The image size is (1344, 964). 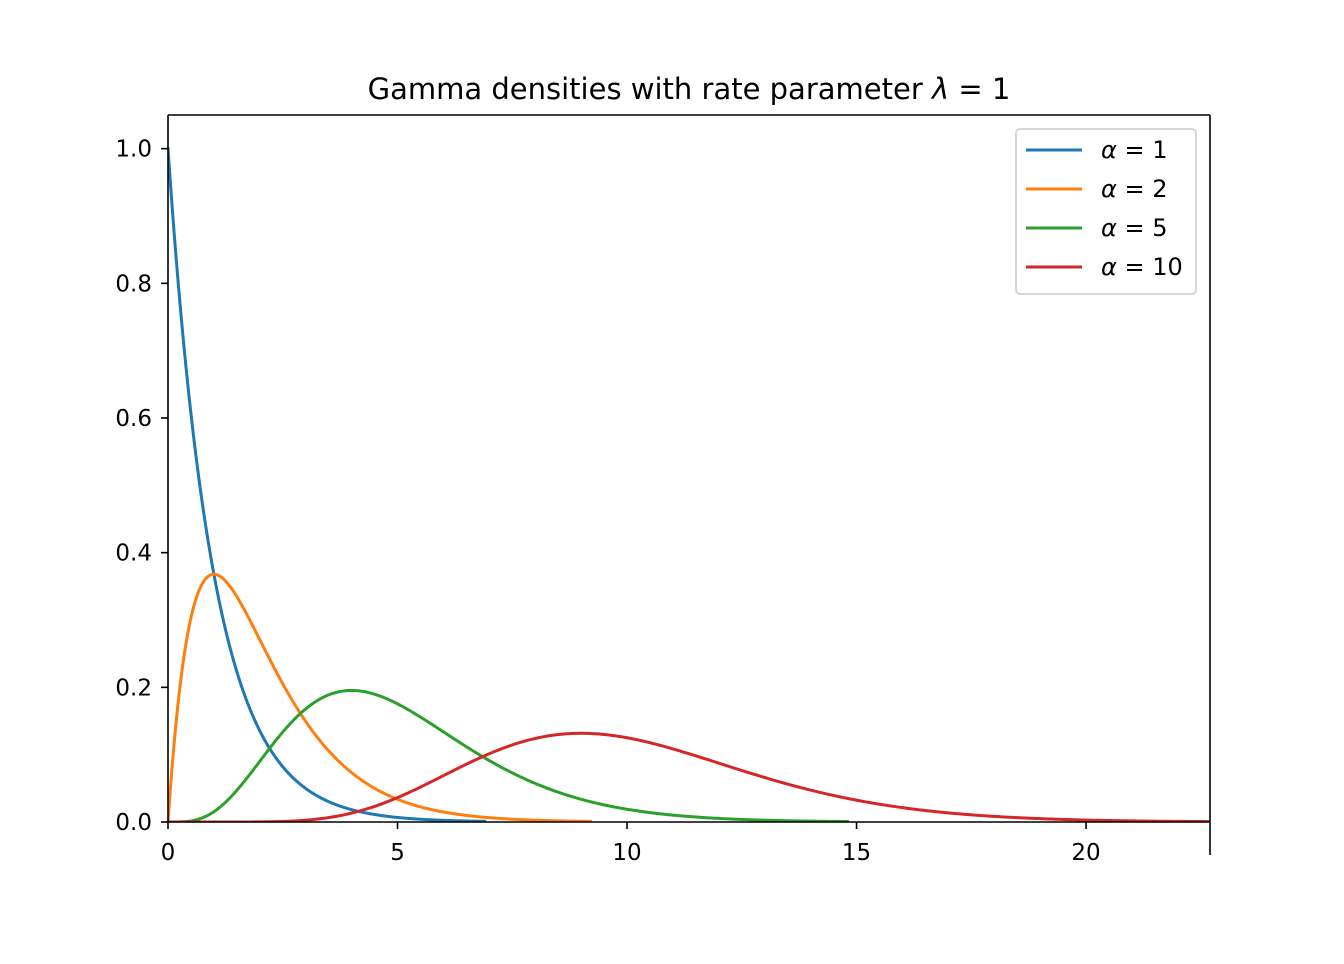 I want to click on legend-box, so click(x=1106, y=211).